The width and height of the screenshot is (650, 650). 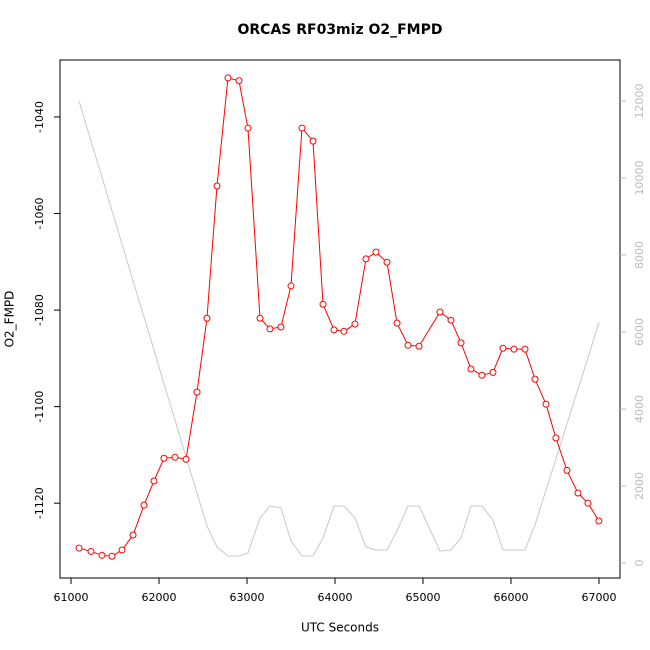 What do you see at coordinates (158, 597) in the screenshot?
I see `x-tick-label: 62000` at bounding box center [158, 597].